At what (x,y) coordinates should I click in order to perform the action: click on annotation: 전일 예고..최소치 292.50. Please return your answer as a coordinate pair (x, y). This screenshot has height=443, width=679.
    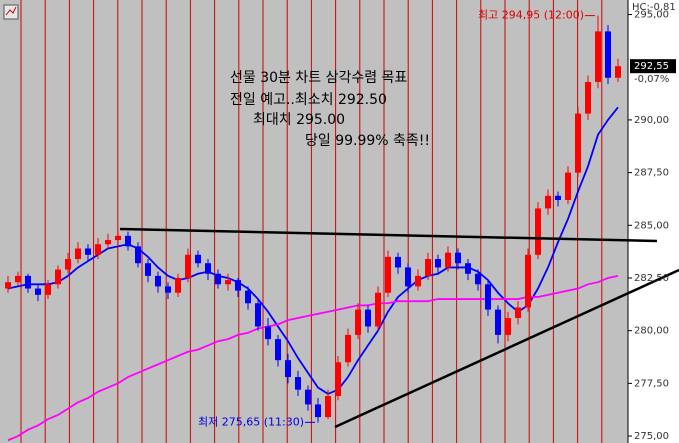
    Looking at the image, I should click on (308, 100).